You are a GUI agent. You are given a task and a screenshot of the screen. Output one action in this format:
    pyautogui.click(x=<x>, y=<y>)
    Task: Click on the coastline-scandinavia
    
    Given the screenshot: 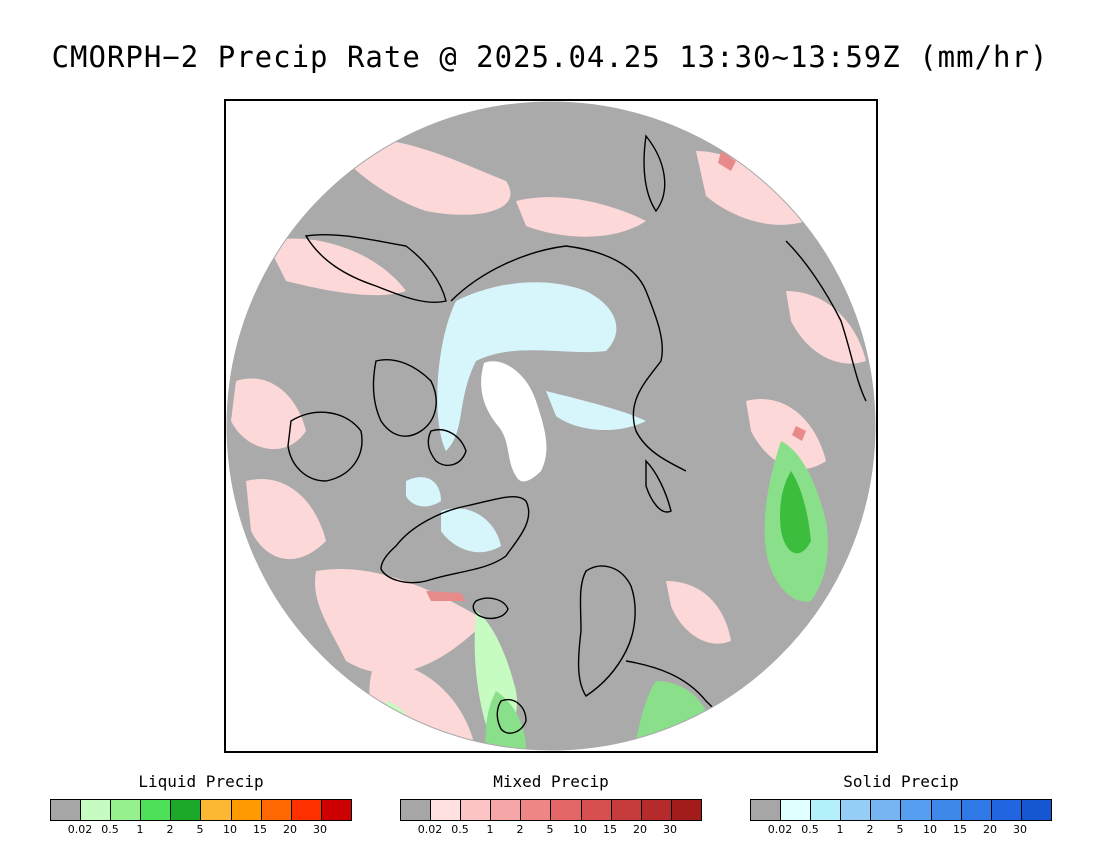 What is the action you would take?
    pyautogui.click(x=606, y=631)
    